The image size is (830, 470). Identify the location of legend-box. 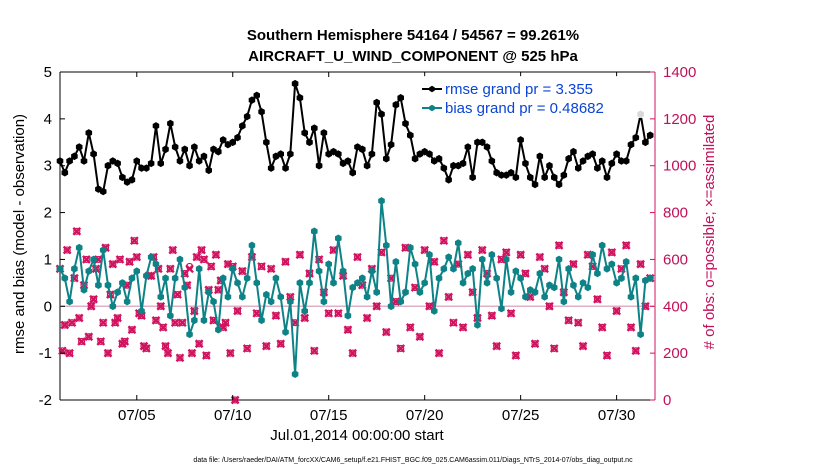
(535, 97).